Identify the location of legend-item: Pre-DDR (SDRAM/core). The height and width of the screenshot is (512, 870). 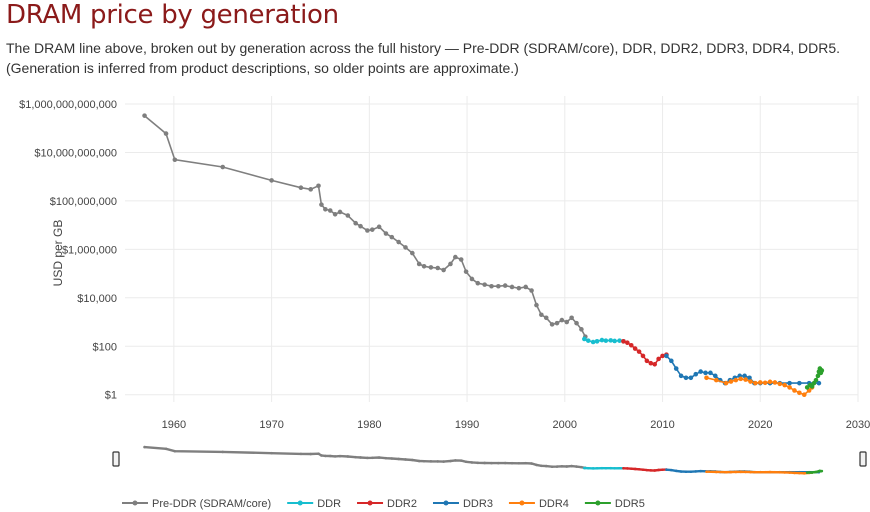
(196, 504).